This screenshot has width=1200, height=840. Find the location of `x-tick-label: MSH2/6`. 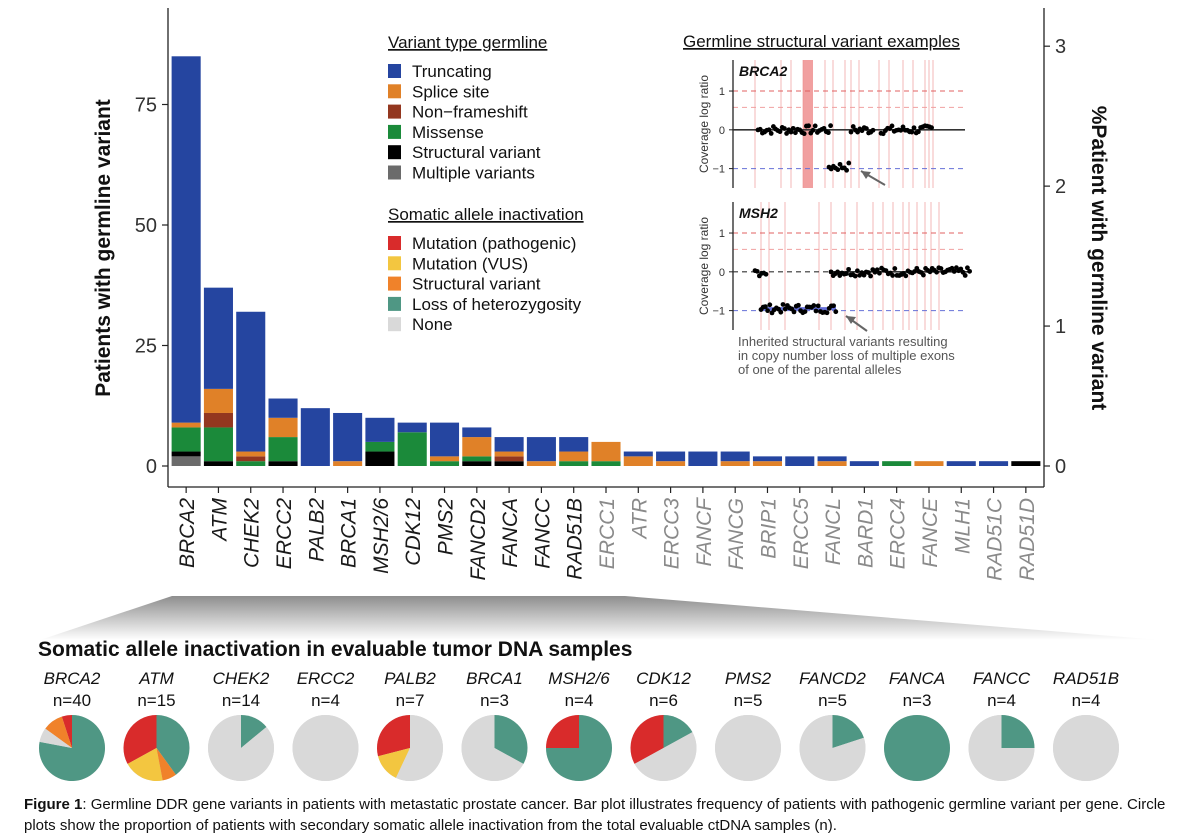

x-tick-label: MSH2/6 is located at coordinates (381, 536).